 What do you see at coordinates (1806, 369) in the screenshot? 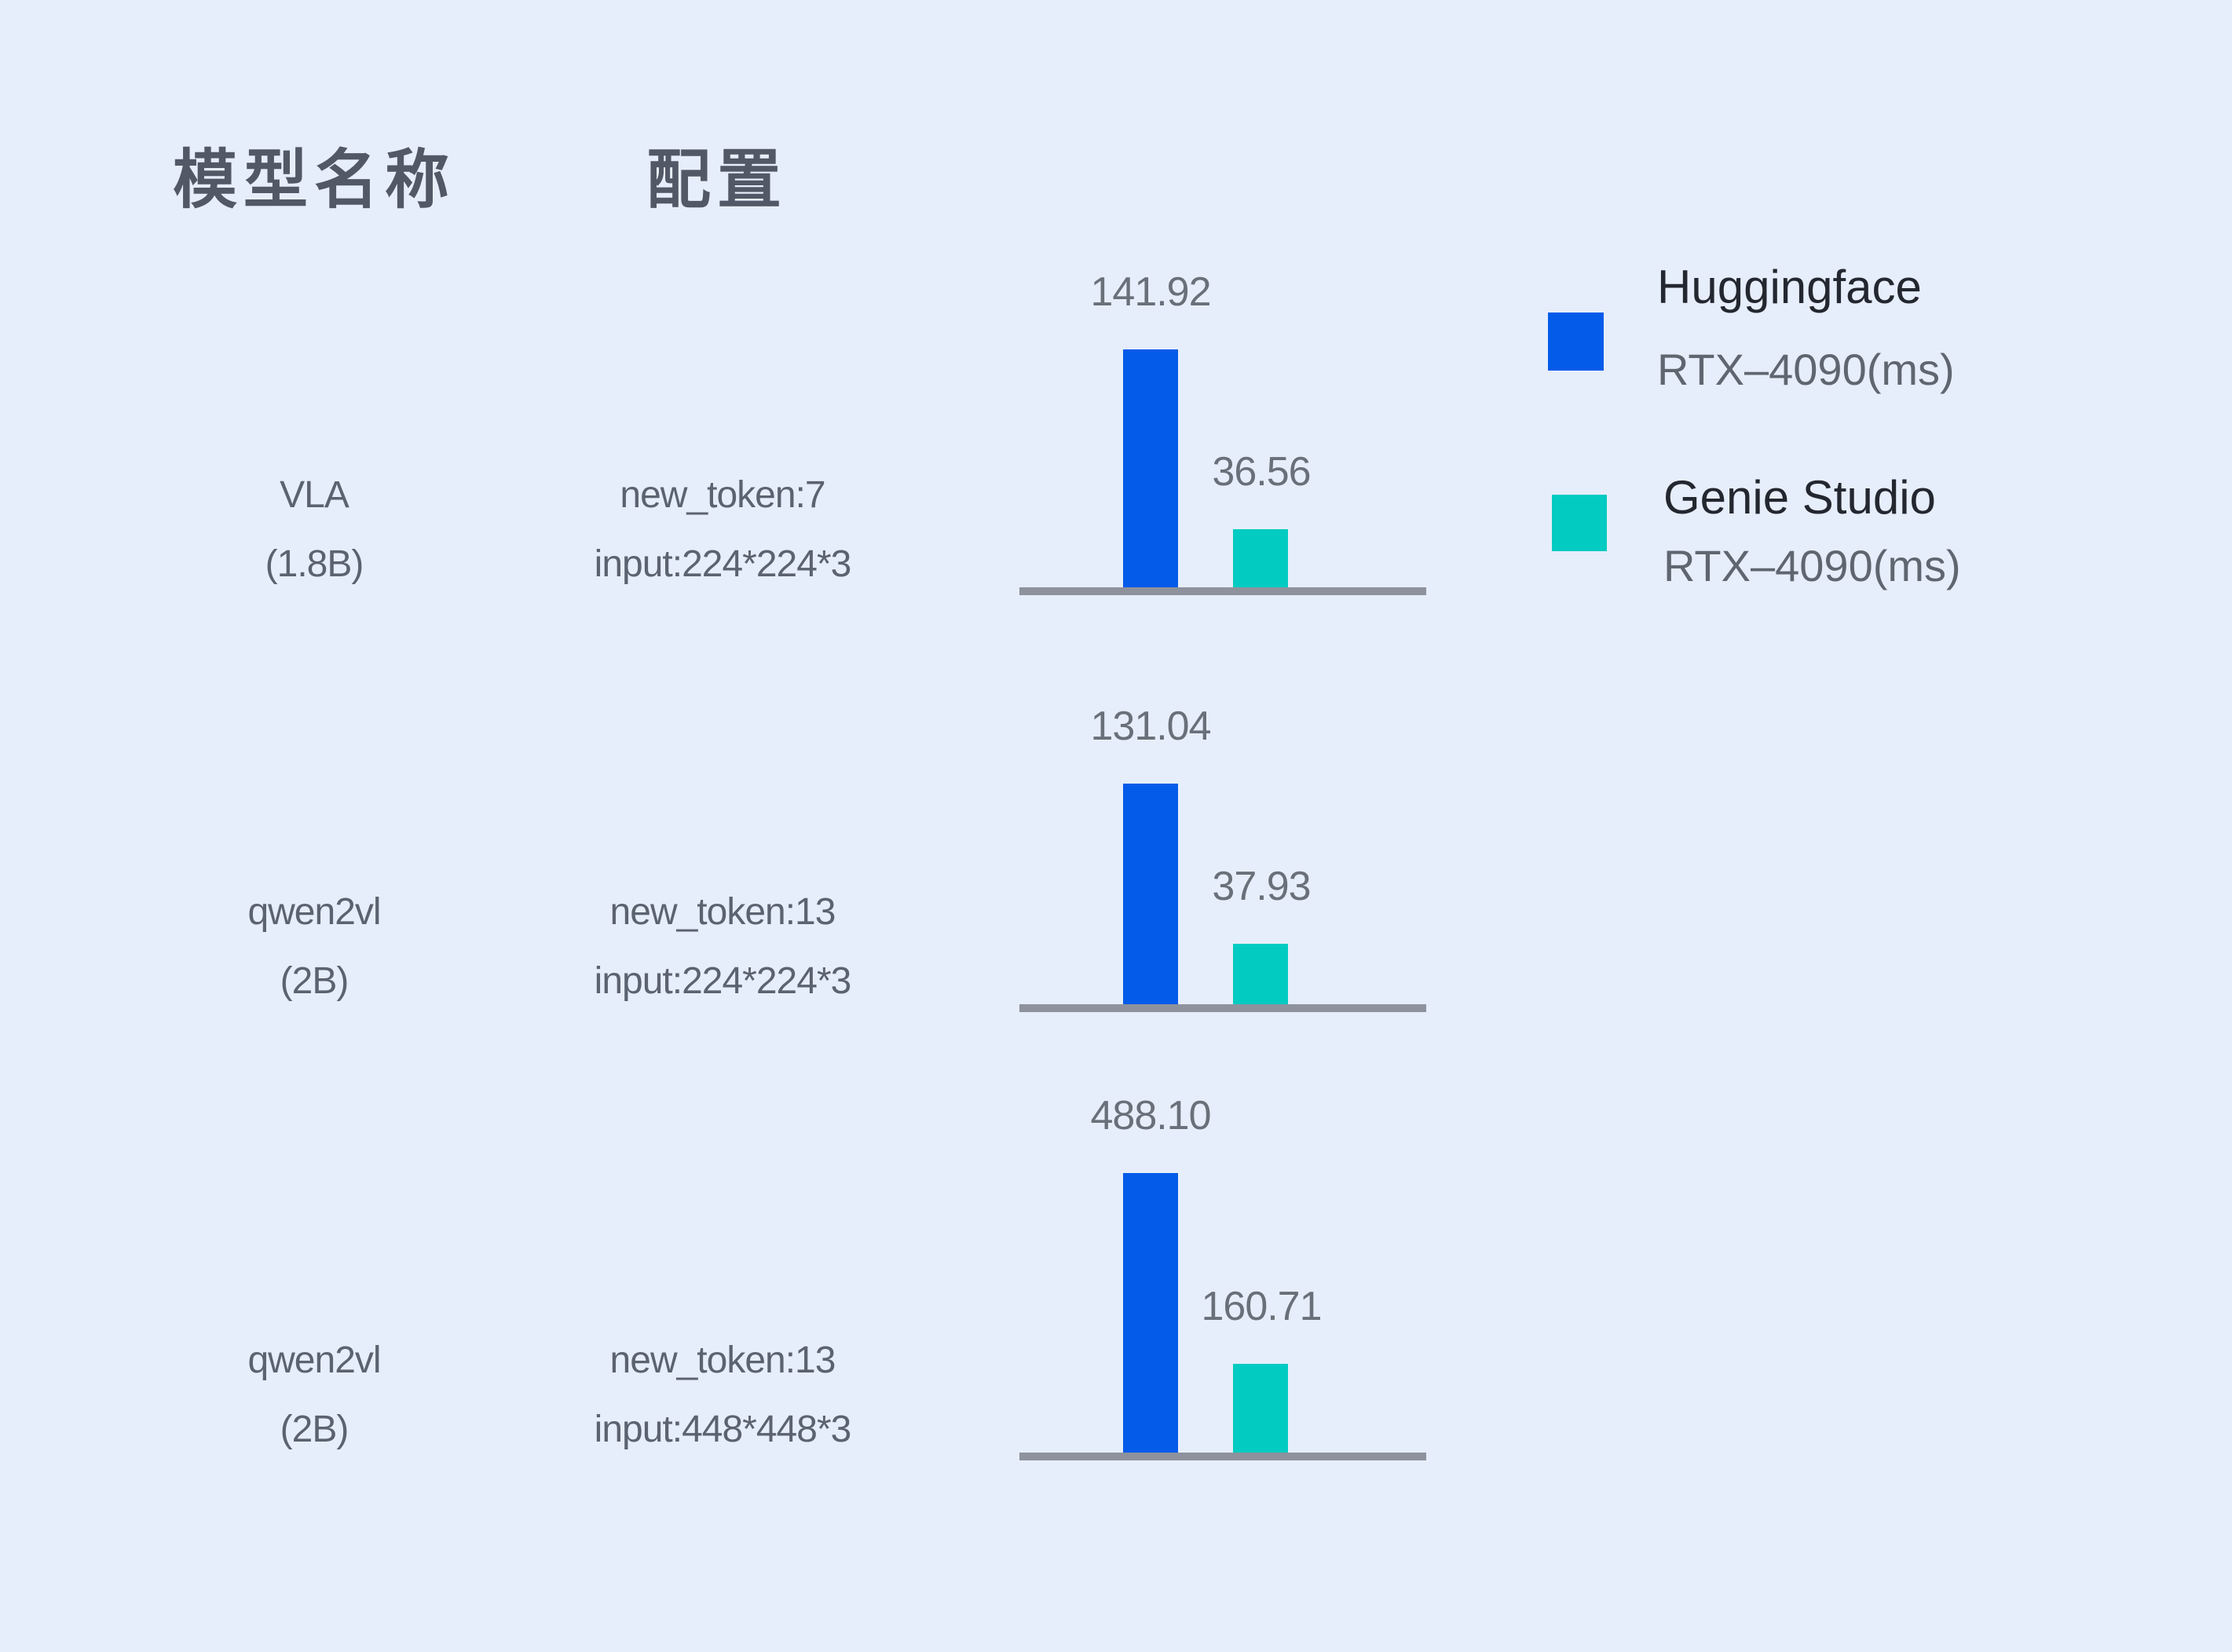
I see `legend-device-huggingface: RTX–4090(ms)` at bounding box center [1806, 369].